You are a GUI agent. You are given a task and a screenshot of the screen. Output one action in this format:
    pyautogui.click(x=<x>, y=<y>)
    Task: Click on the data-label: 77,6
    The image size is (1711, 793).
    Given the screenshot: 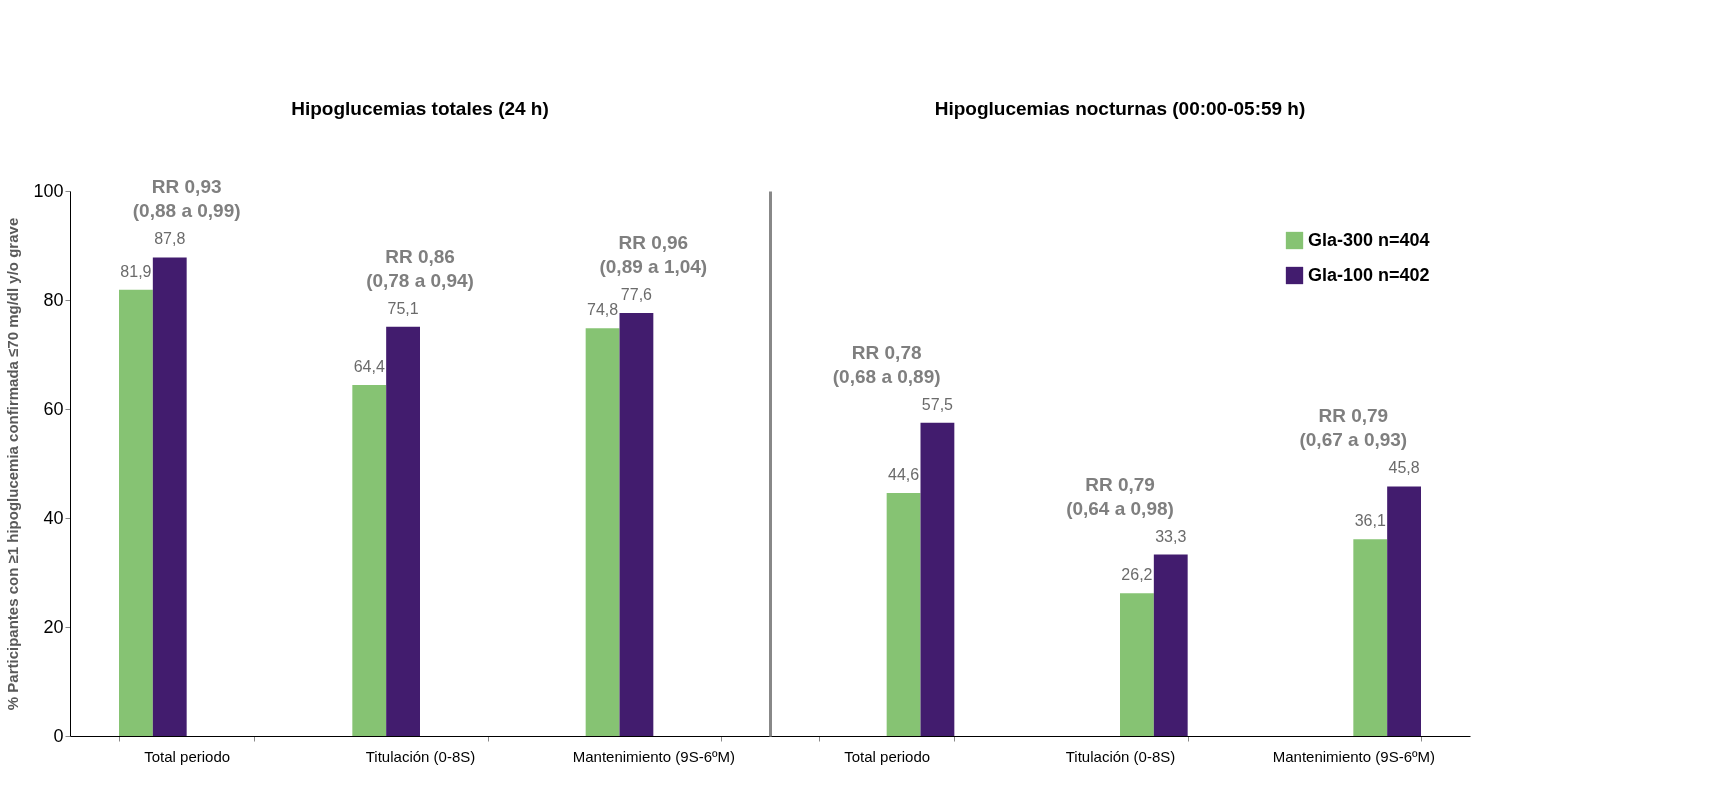 What is the action you would take?
    pyautogui.click(x=636, y=295)
    